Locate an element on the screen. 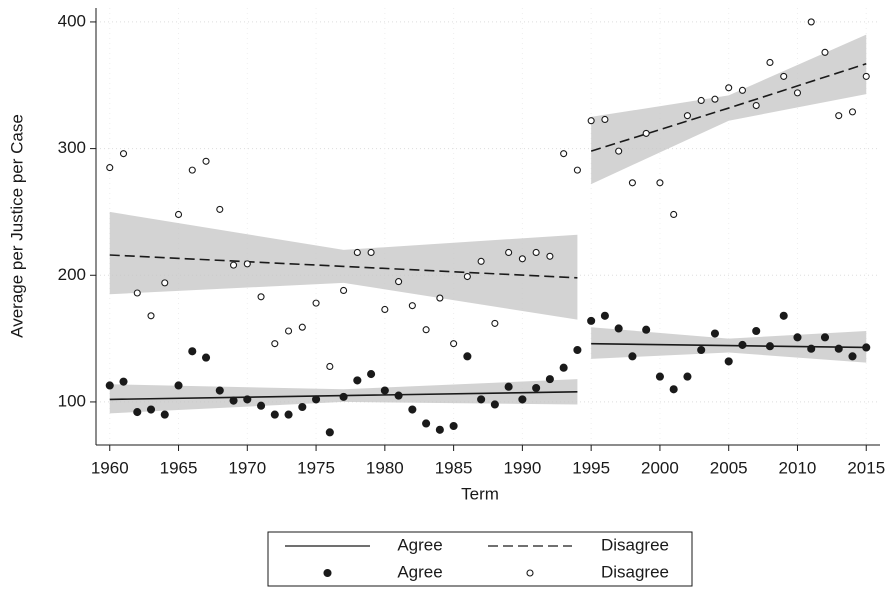 The image size is (893, 593). x-tick-label: 1965 is located at coordinates (179, 467).